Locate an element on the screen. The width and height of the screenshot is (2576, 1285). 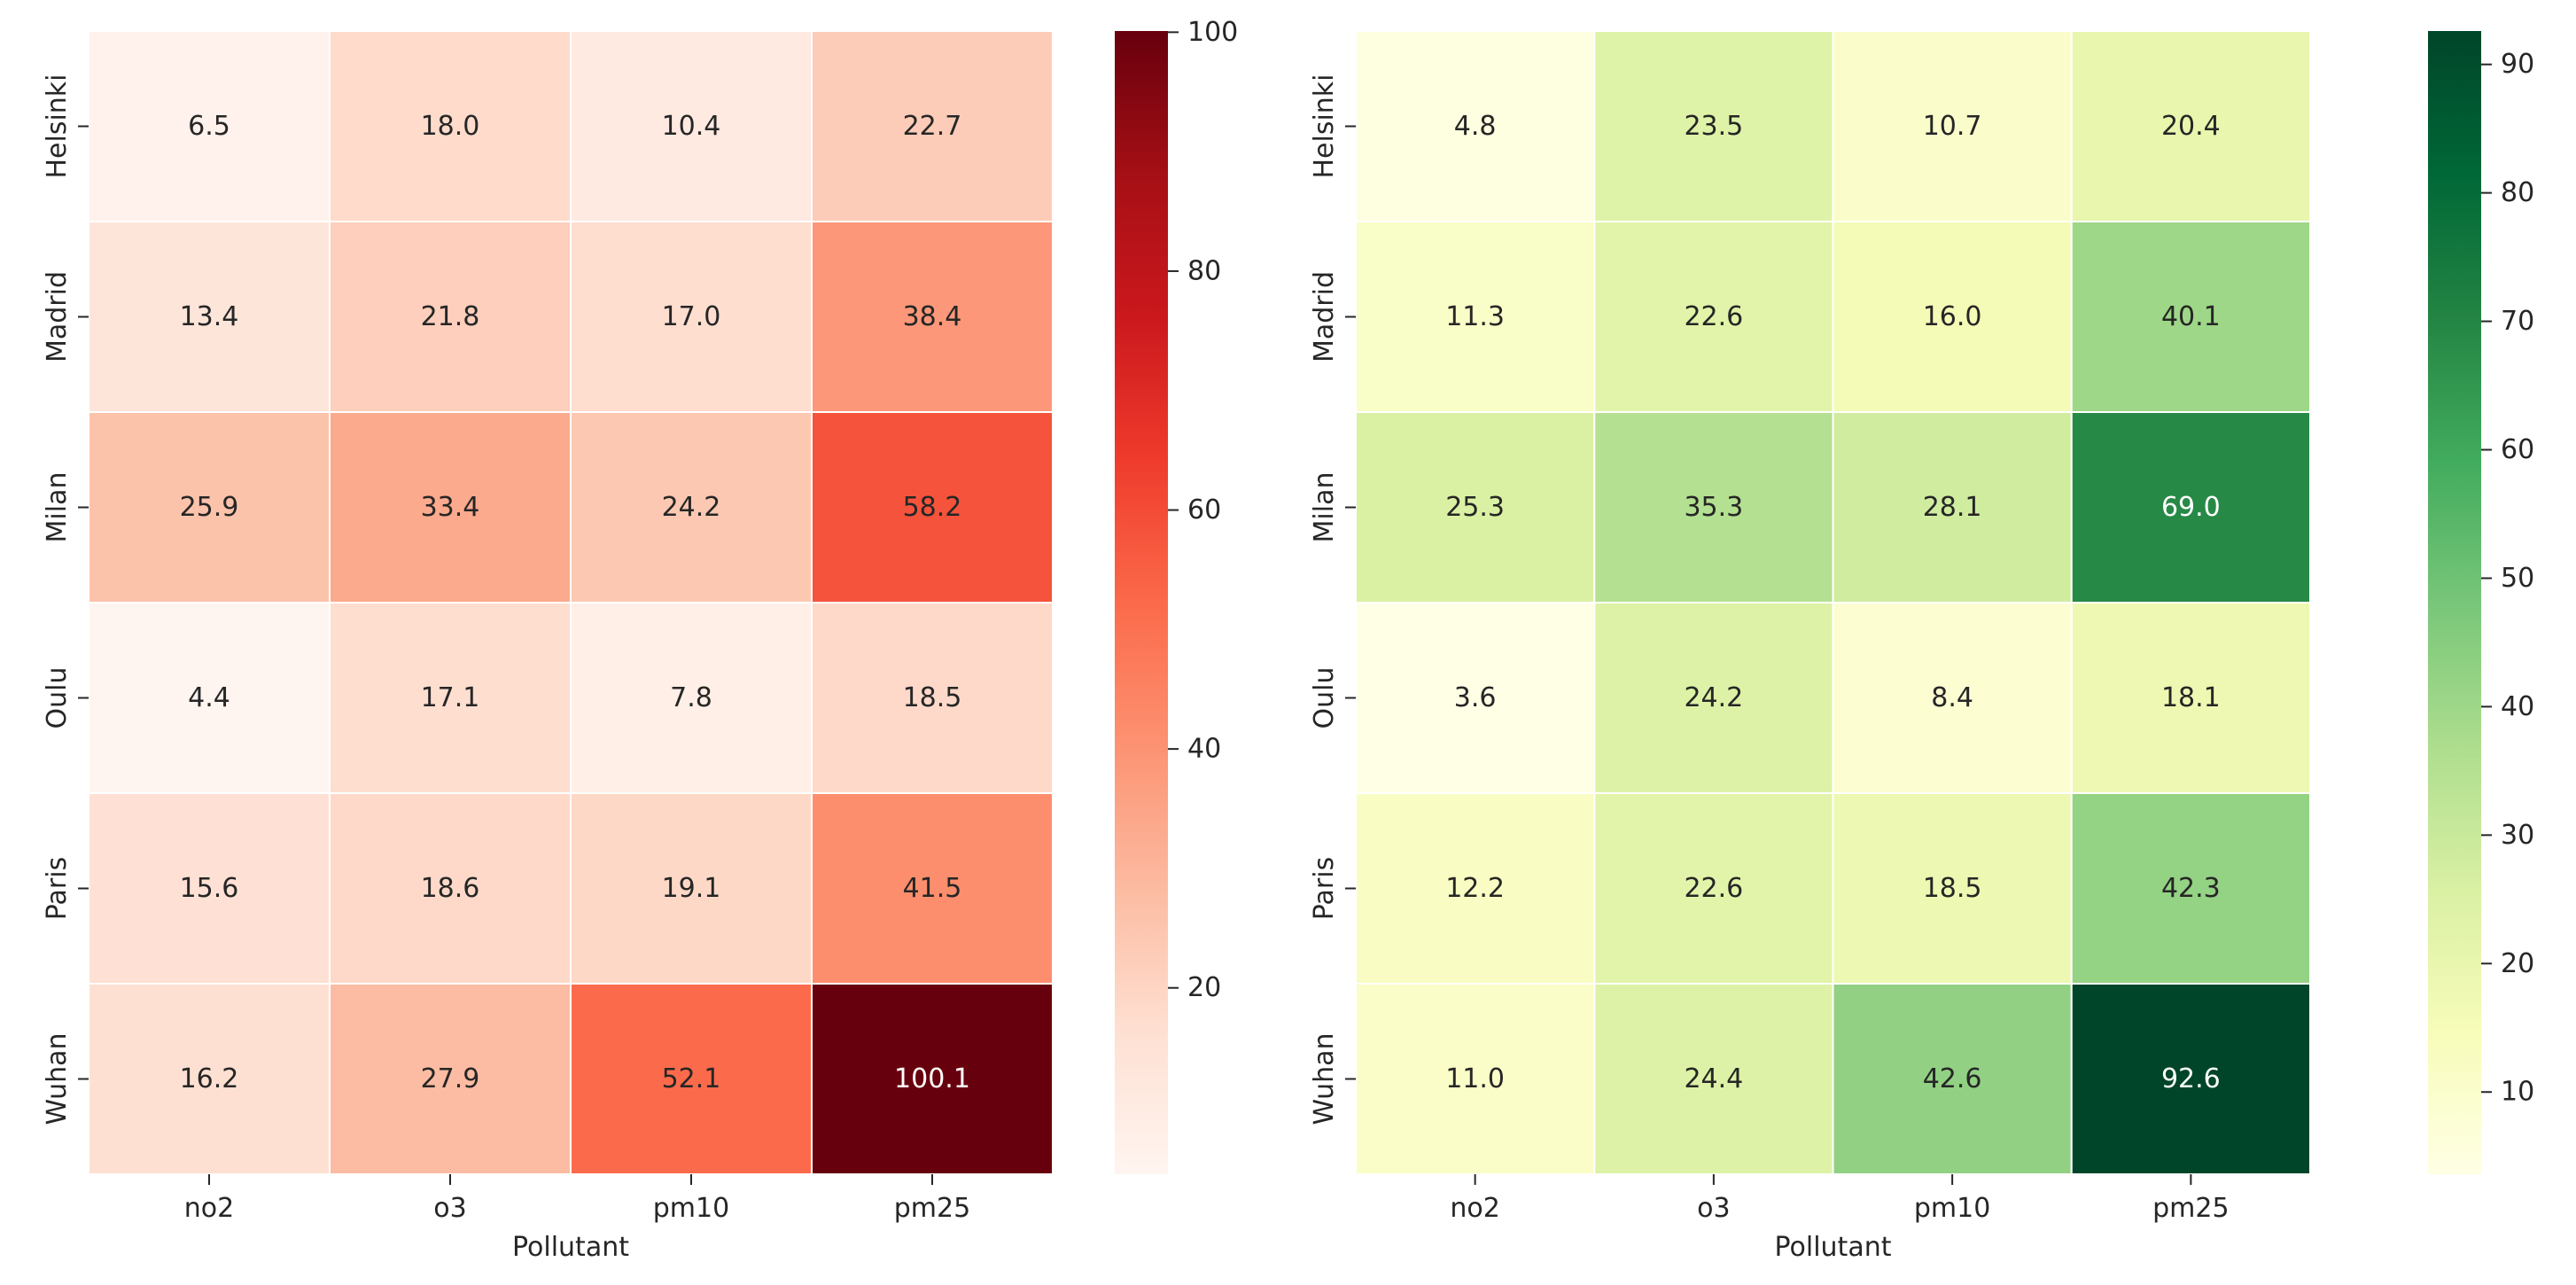
cell-value-label: 11.3 is located at coordinates (1475, 316).